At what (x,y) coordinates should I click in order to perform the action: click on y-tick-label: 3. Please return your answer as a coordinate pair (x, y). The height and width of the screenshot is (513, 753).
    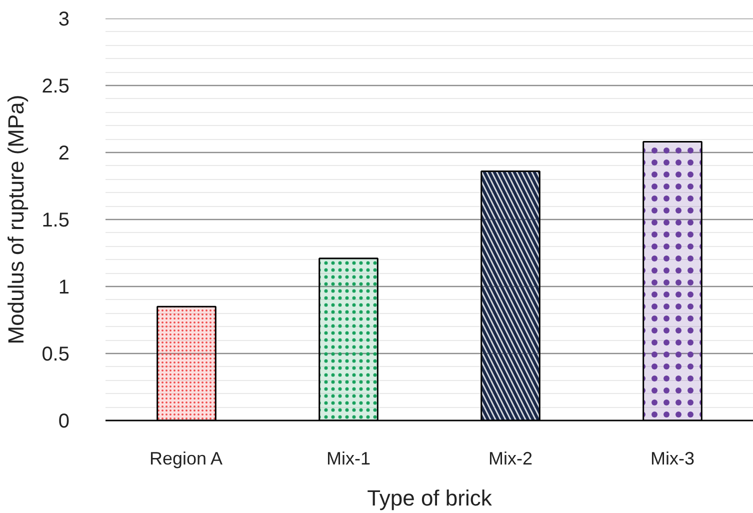
    Looking at the image, I should click on (64, 19).